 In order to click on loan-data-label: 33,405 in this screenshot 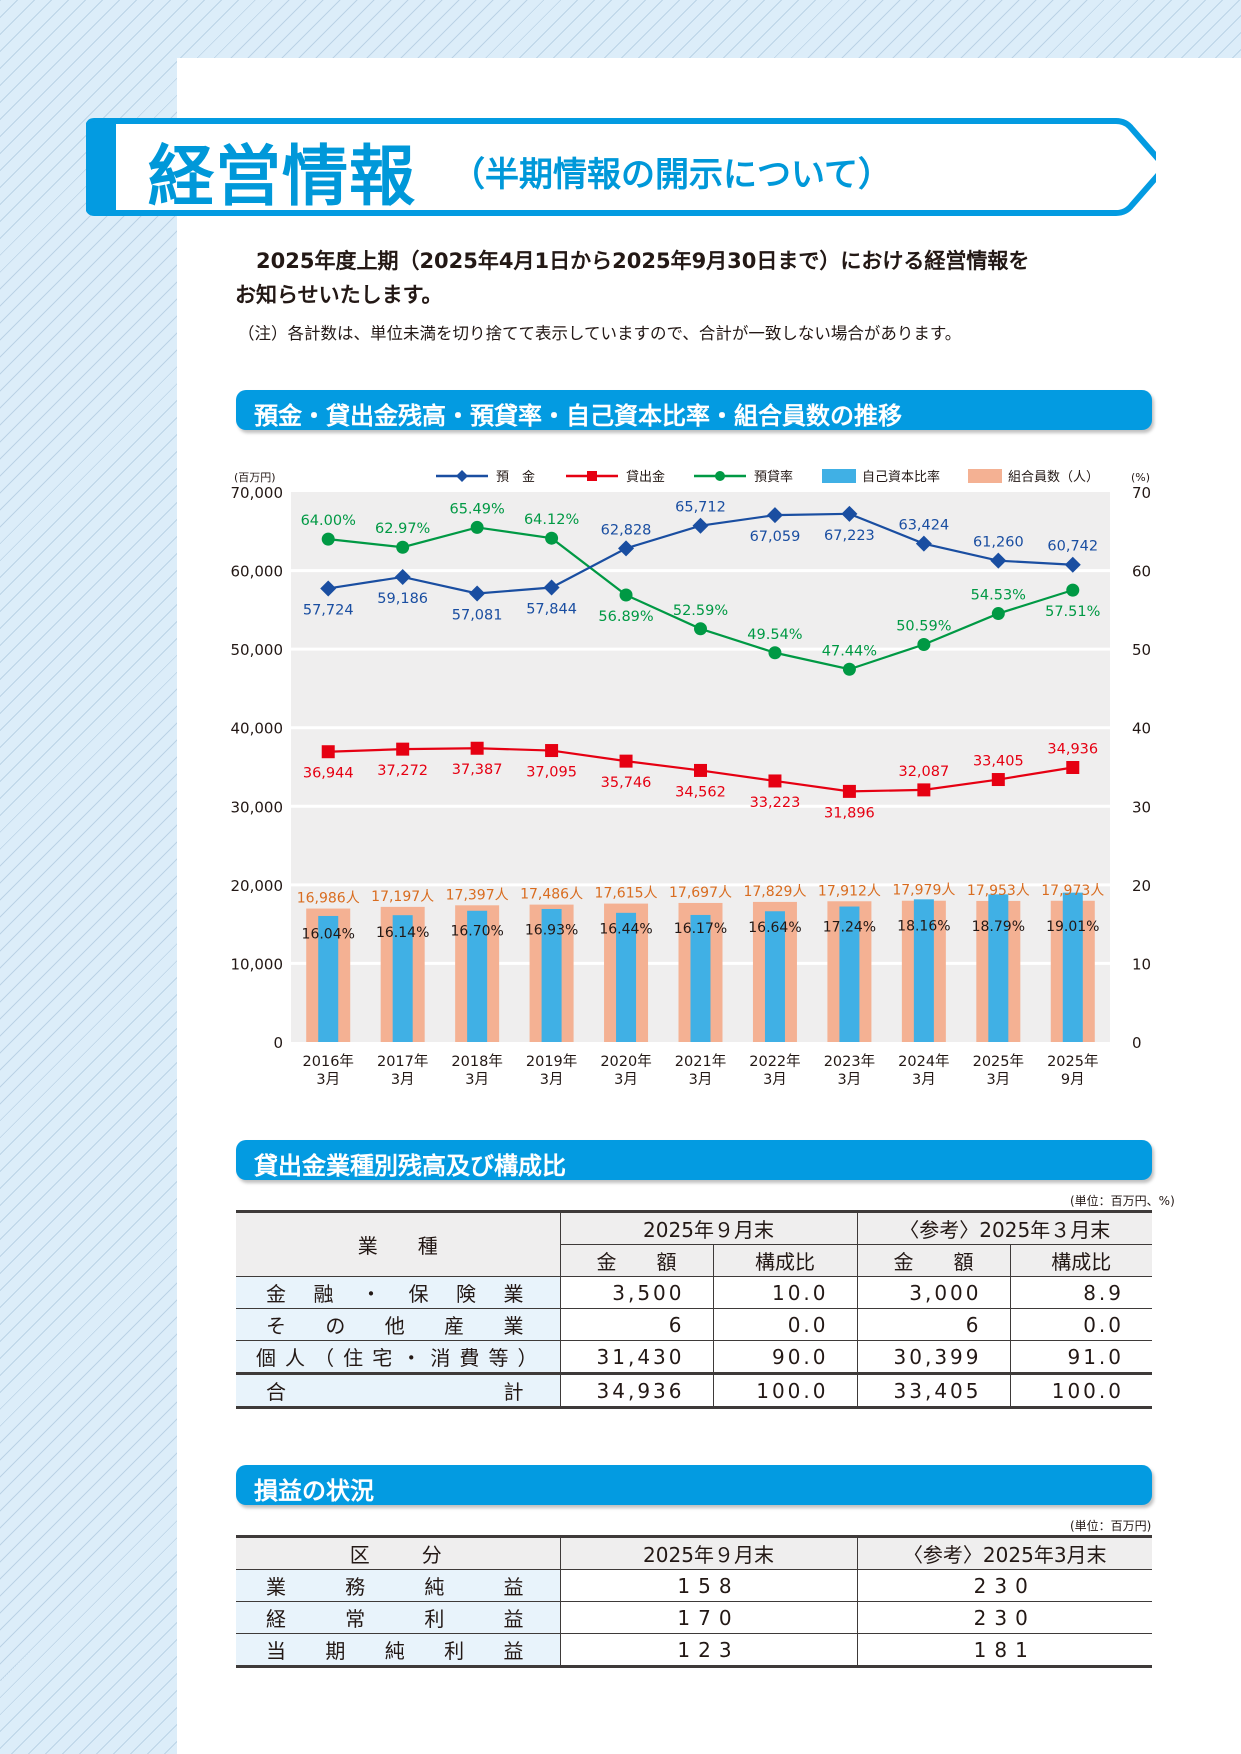, I will do `click(998, 762)`.